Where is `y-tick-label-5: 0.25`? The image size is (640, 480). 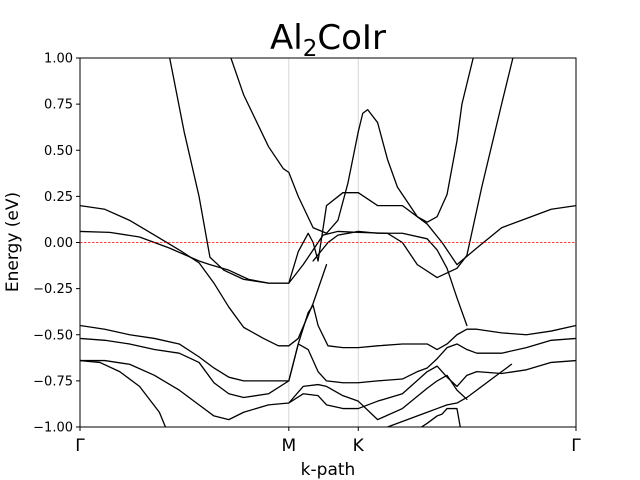
y-tick-label-5: 0.25 is located at coordinates (58, 197).